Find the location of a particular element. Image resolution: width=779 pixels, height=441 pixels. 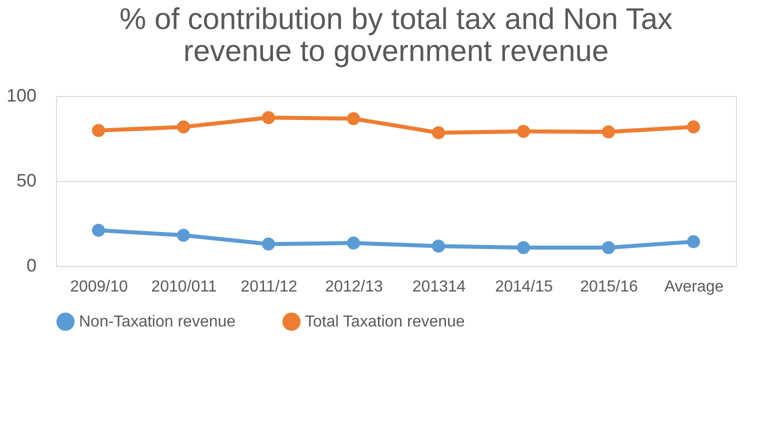

legend-label: Non-Taxation revenue is located at coordinates (157, 322).